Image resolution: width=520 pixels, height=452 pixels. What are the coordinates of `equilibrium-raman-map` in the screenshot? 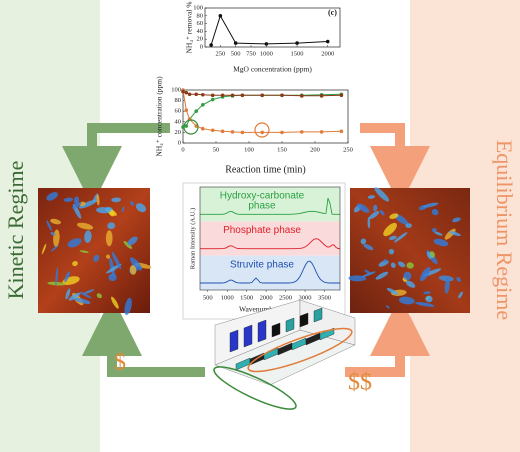 It's located at (410, 250).